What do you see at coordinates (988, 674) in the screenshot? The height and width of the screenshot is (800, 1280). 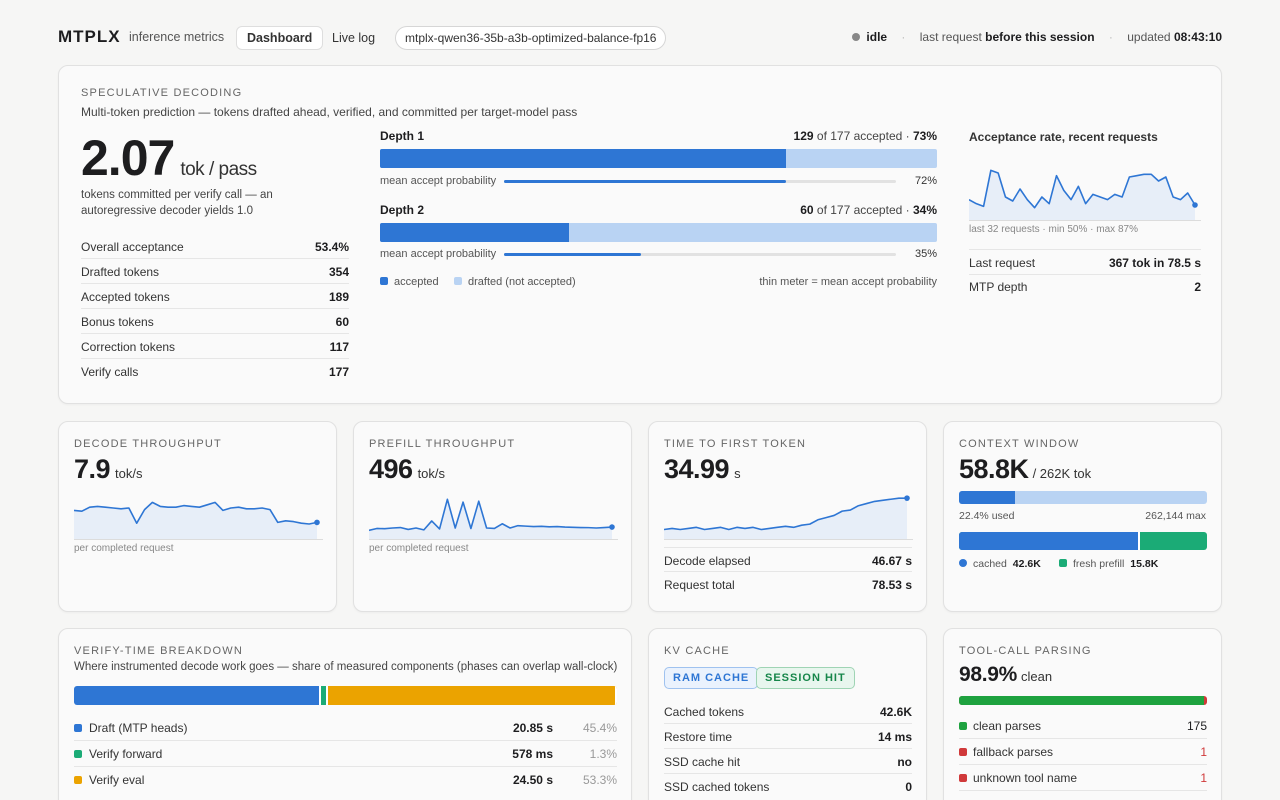 I see `metric-value: 98.9%` at bounding box center [988, 674].